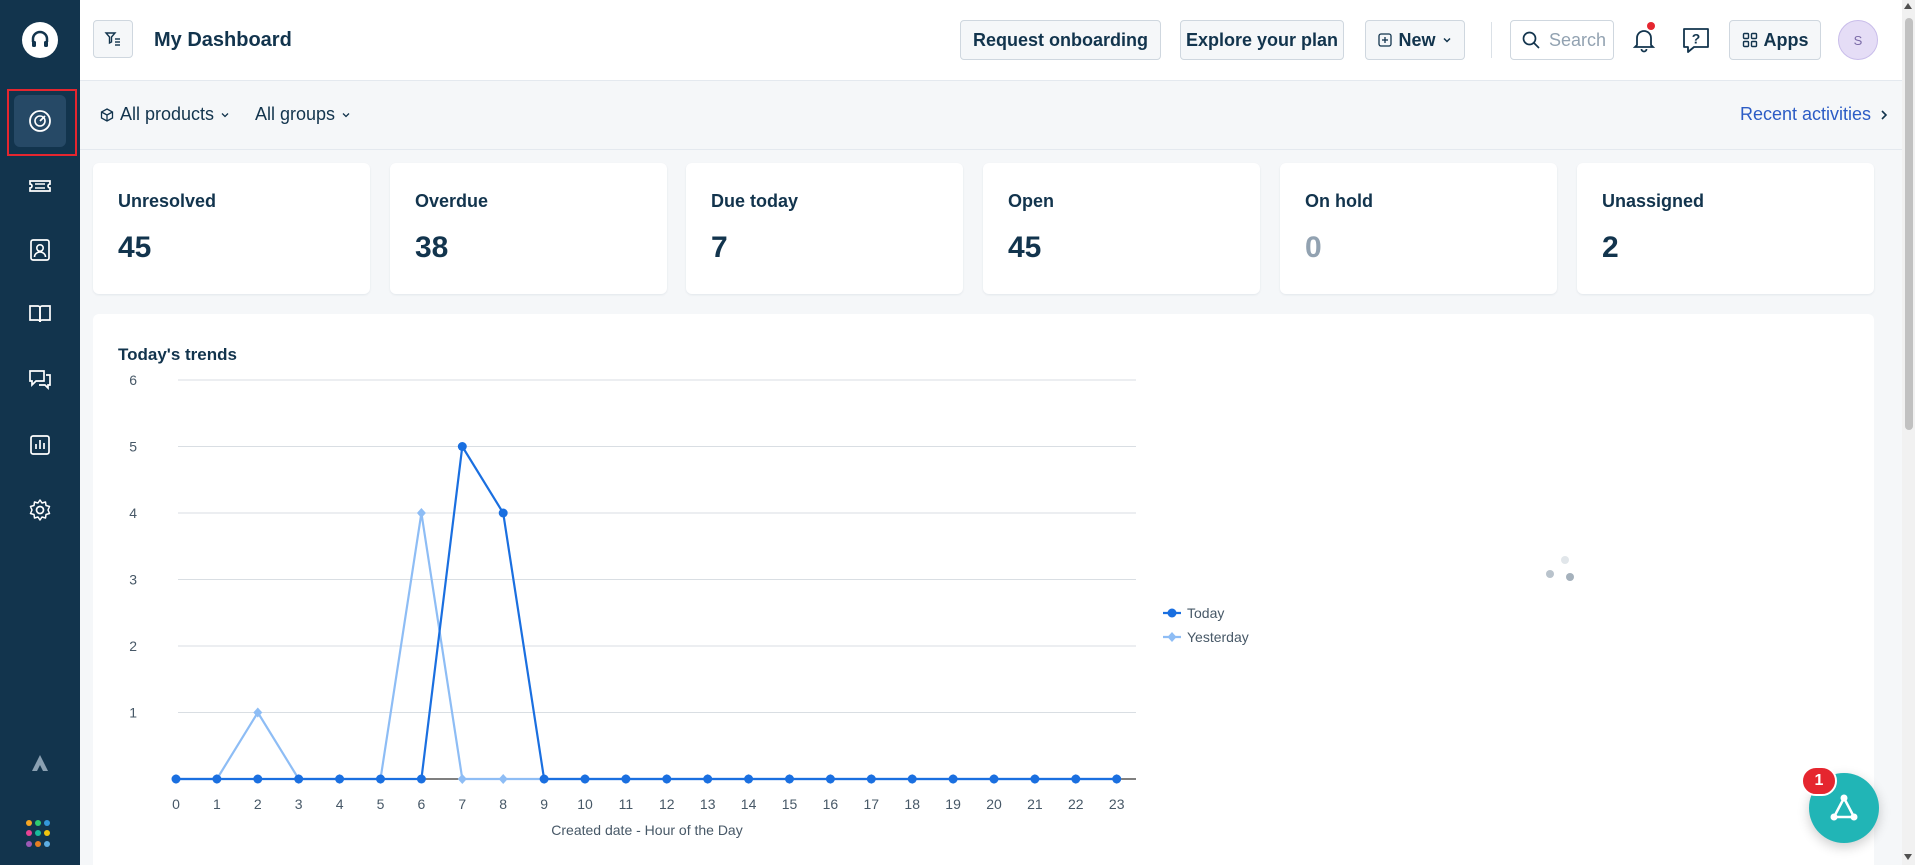  I want to click on sidebar-item-admin, so click(40, 510).